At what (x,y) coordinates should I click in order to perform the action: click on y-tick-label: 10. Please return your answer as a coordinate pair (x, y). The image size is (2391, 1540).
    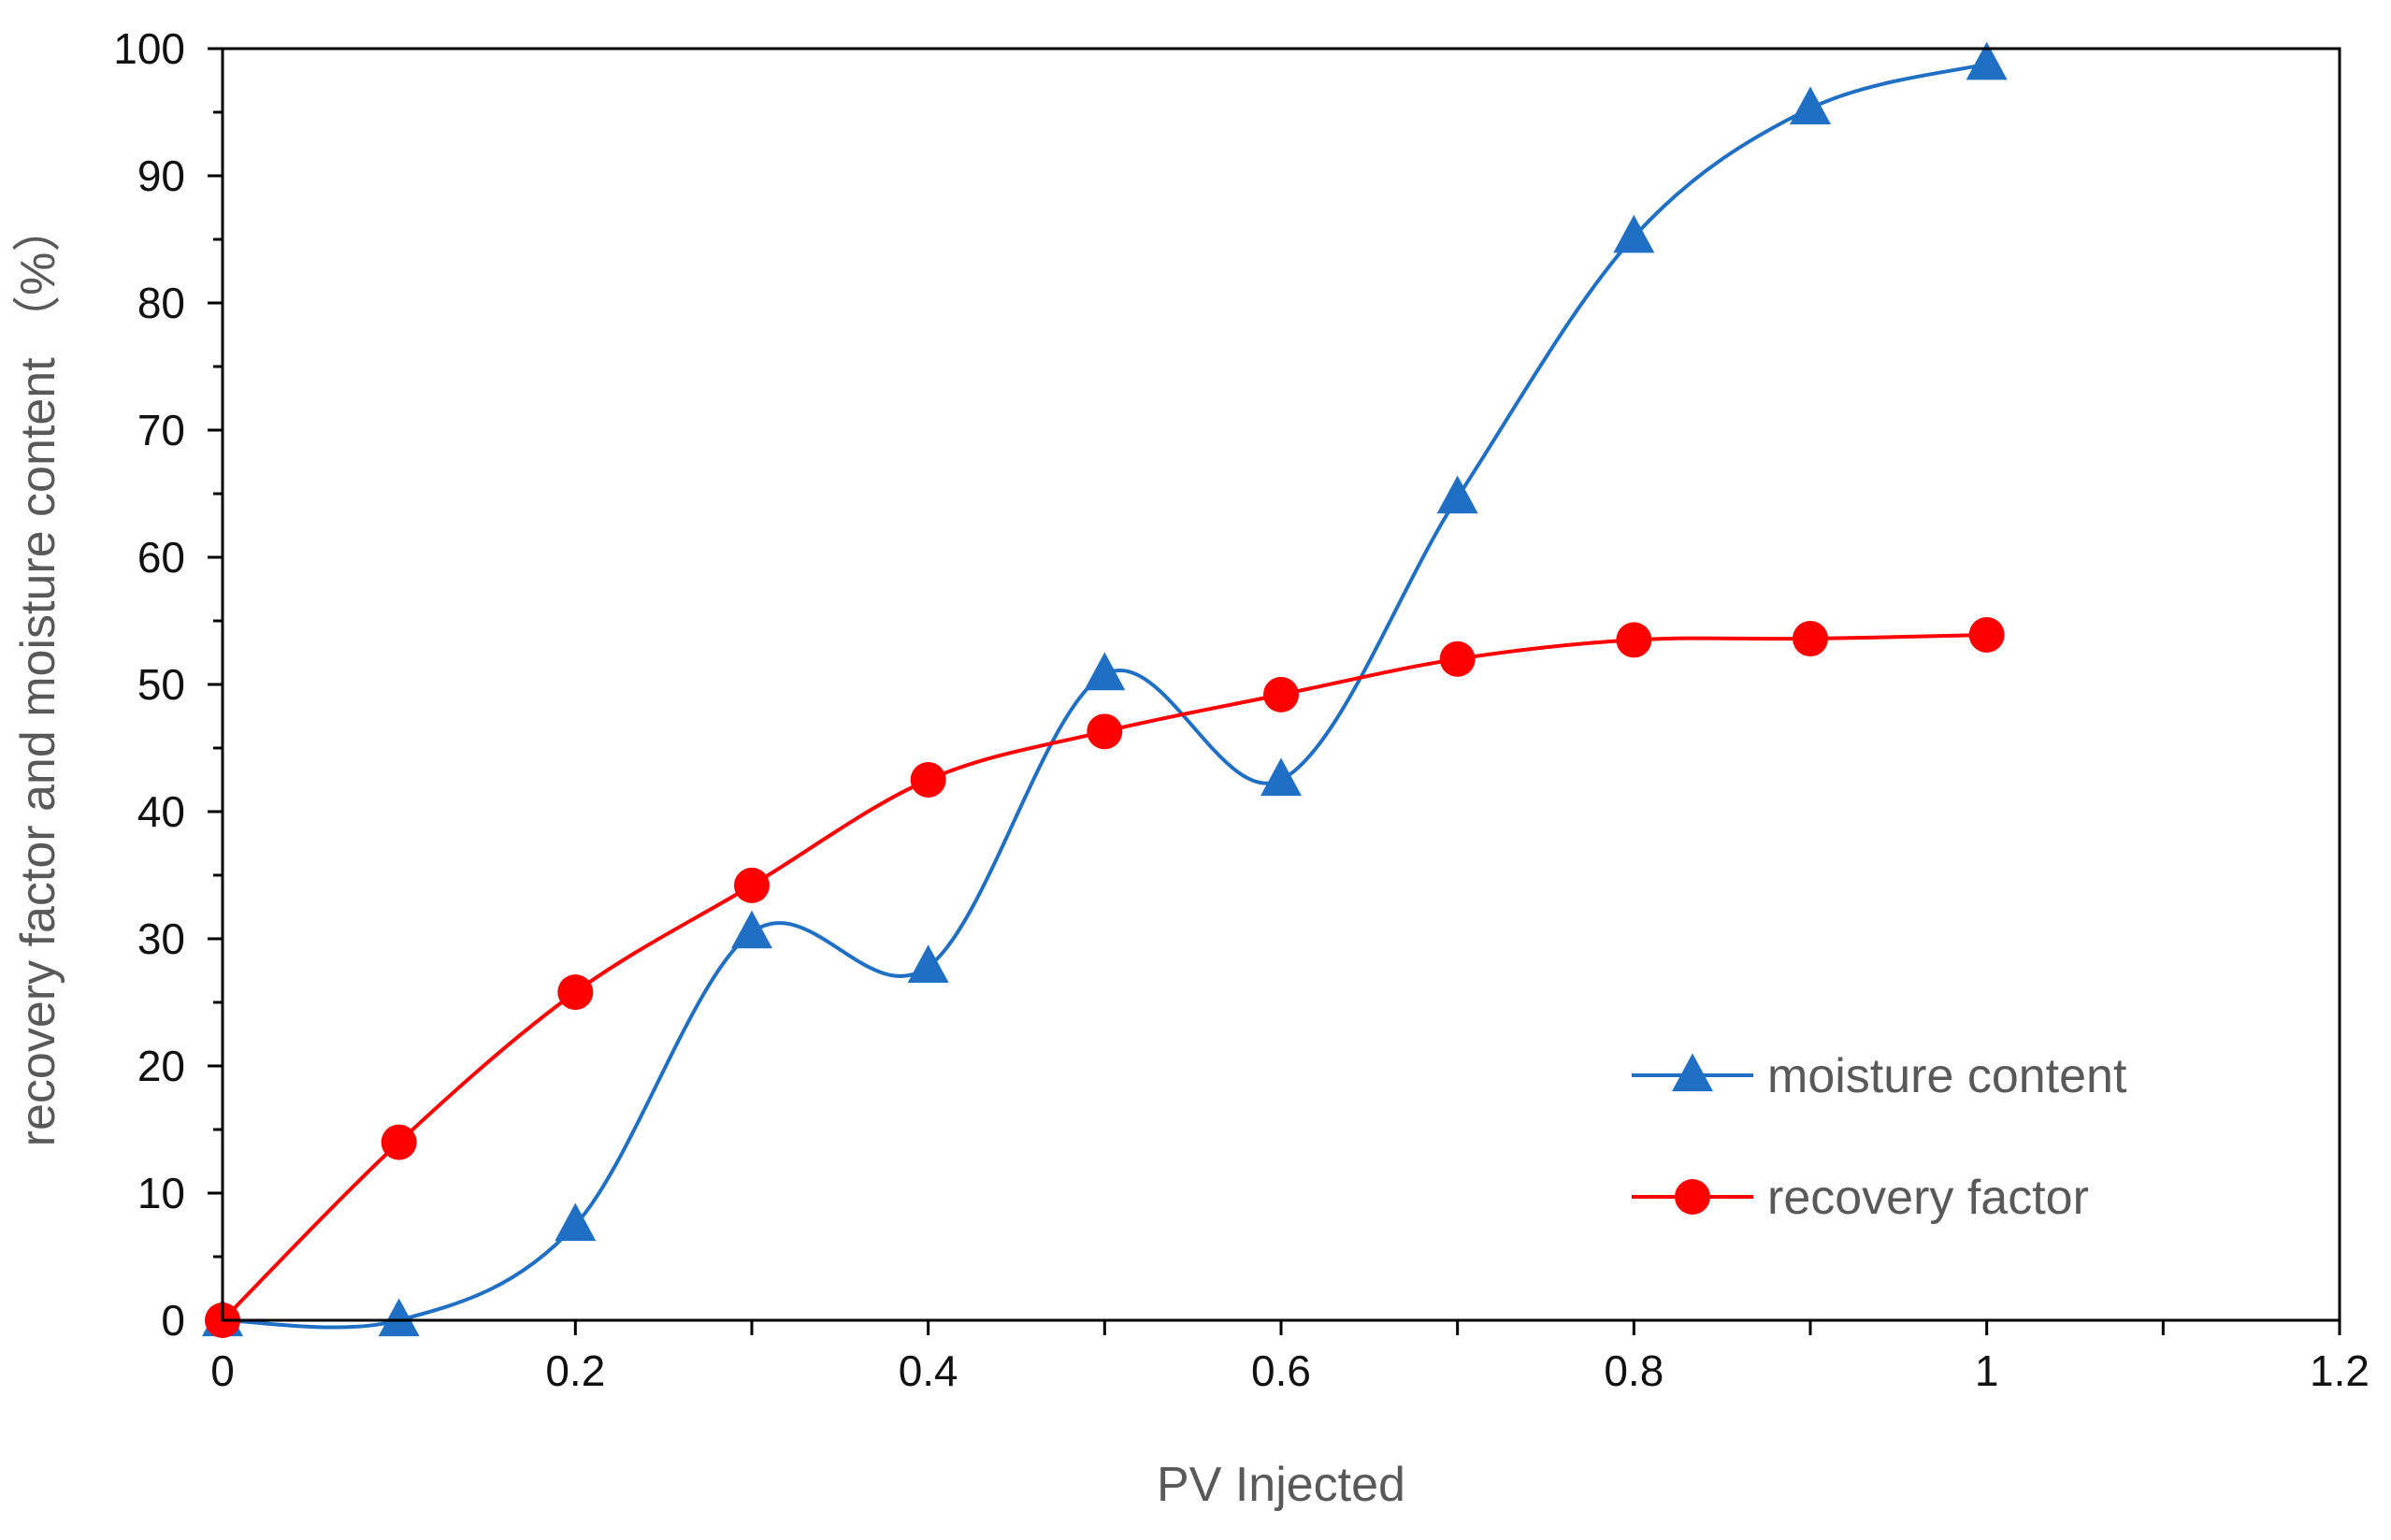
    Looking at the image, I should click on (161, 1193).